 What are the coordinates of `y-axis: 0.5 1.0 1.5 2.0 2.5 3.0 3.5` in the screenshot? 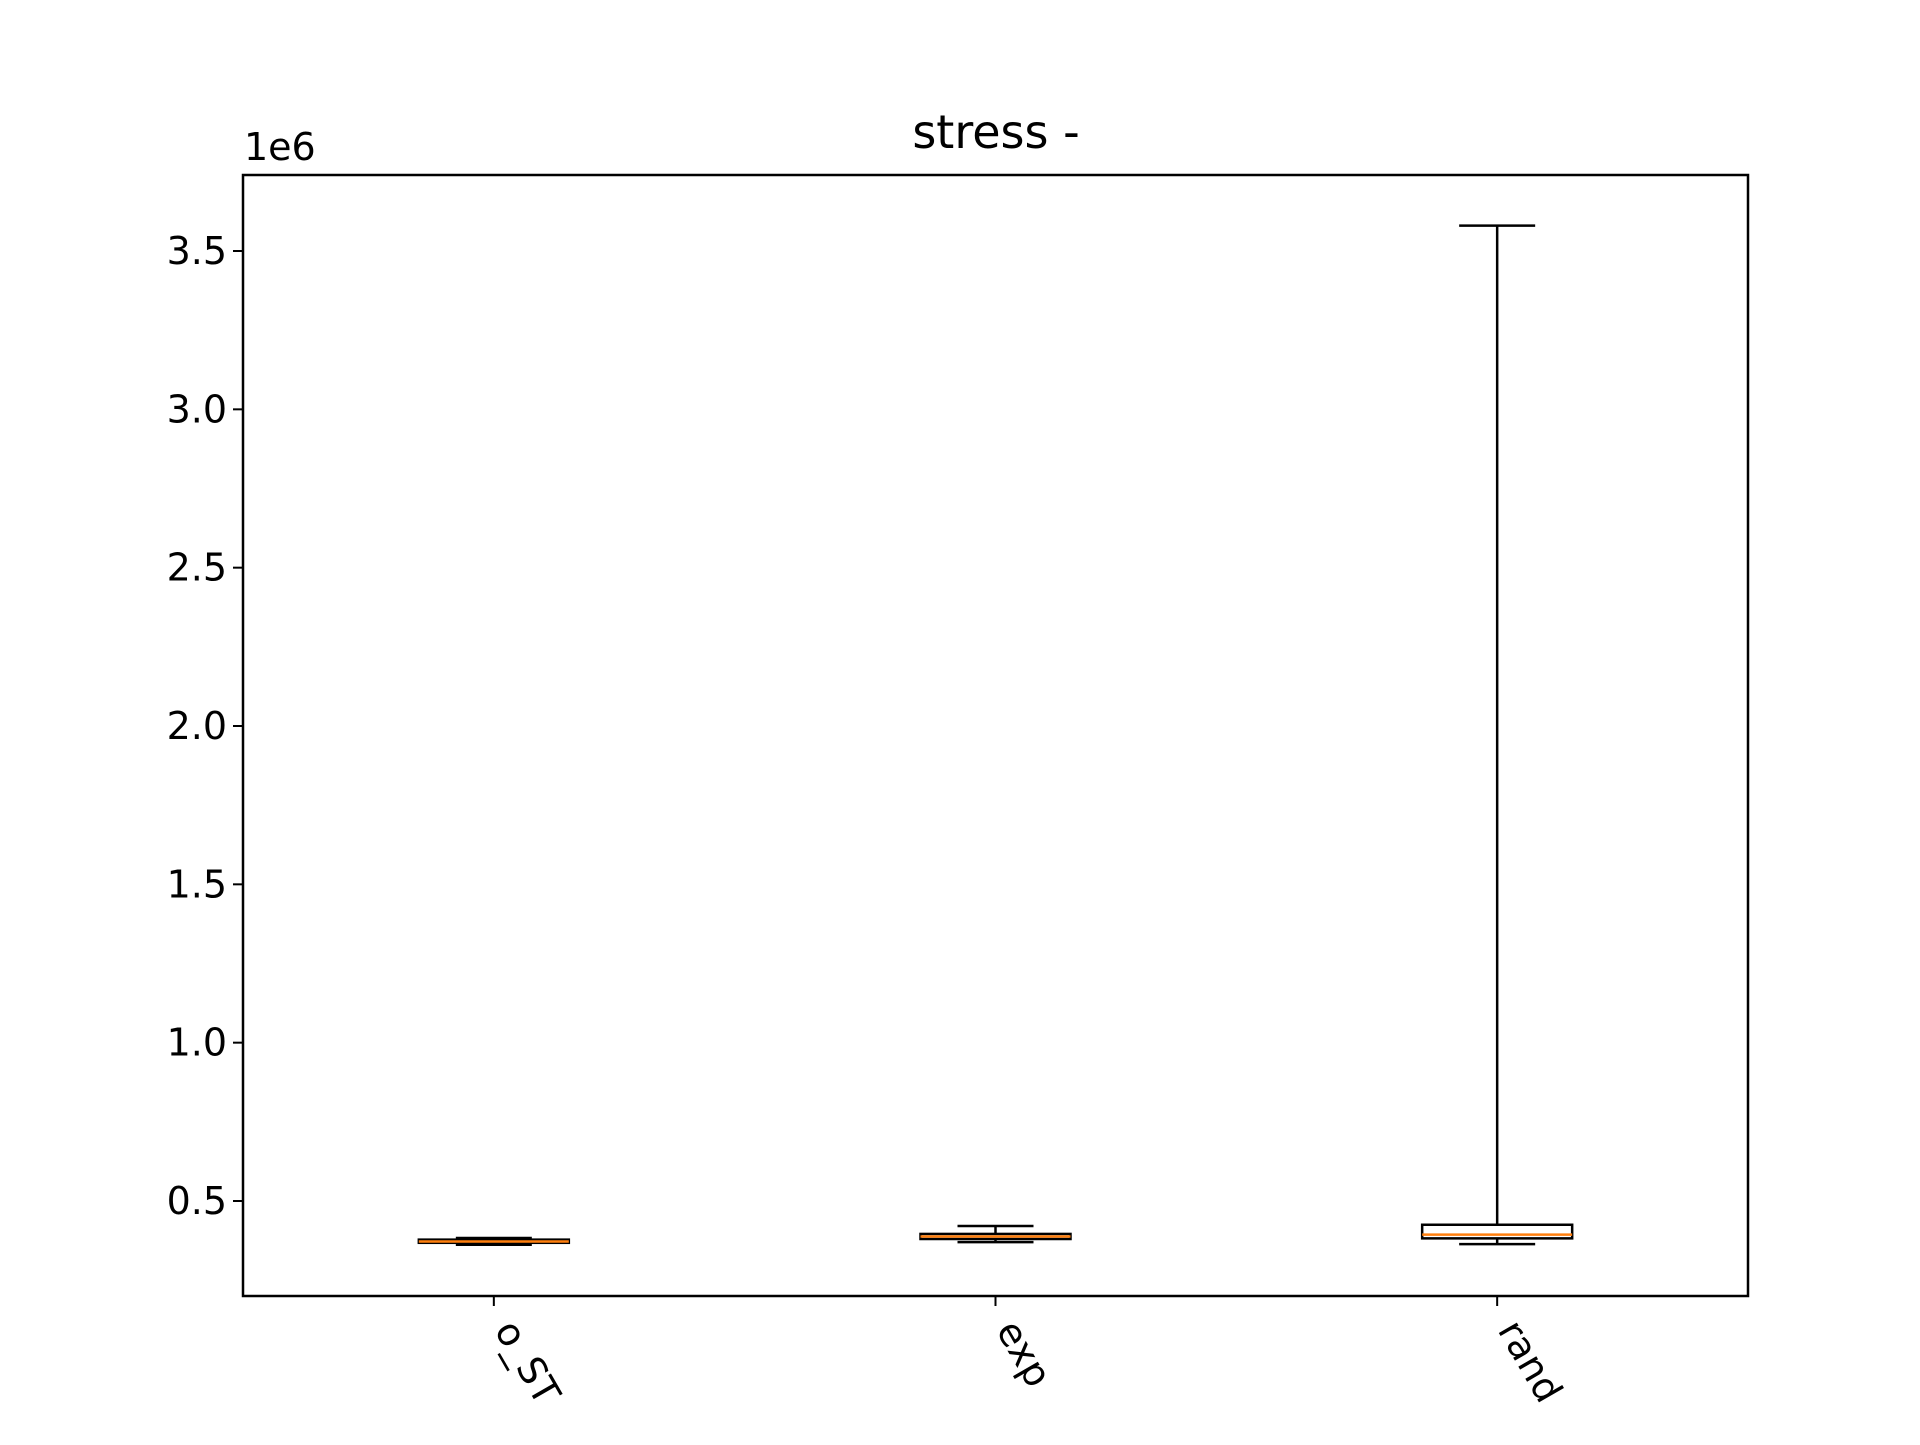 It's located at (205, 726).